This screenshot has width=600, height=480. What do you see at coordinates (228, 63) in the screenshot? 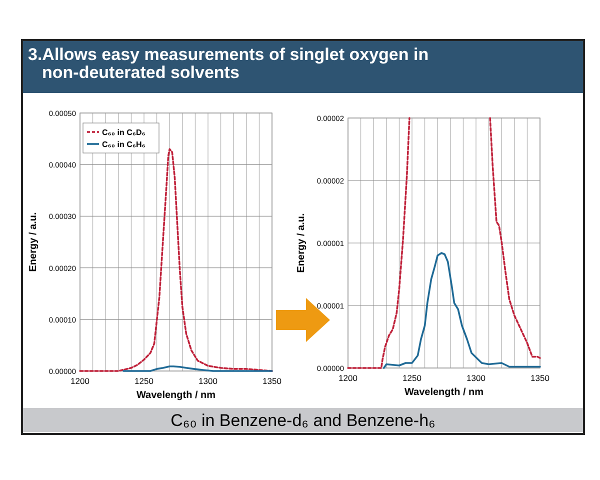
I see `chart-title: 3.Allows easy measurements of singlet oxygen in non-deuterated solvents` at bounding box center [228, 63].